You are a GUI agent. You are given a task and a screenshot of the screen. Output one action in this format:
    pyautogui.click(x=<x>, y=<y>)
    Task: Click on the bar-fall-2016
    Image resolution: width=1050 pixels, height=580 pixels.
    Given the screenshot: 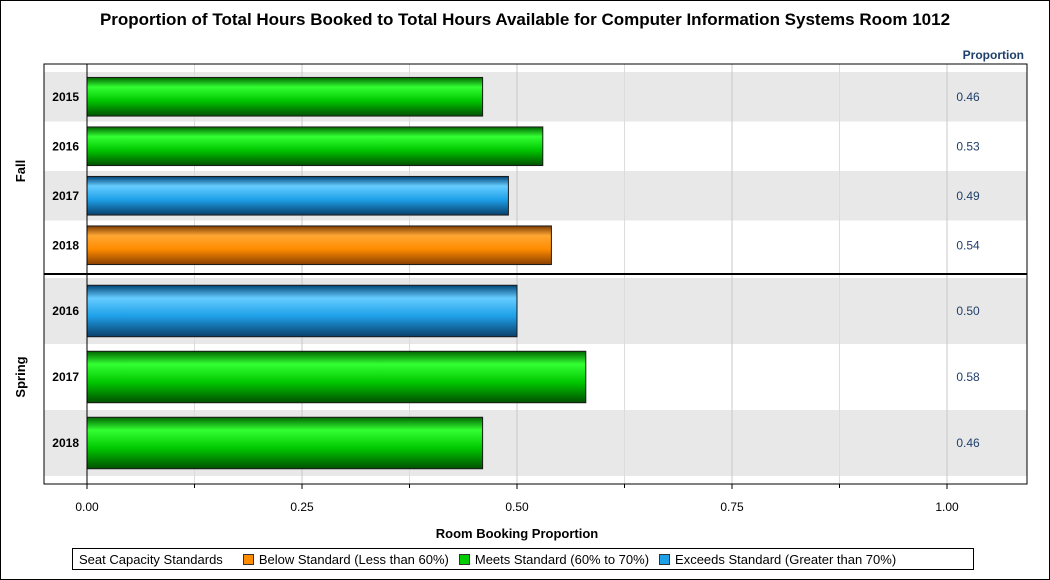 What is the action you would take?
    pyautogui.click(x=315, y=146)
    